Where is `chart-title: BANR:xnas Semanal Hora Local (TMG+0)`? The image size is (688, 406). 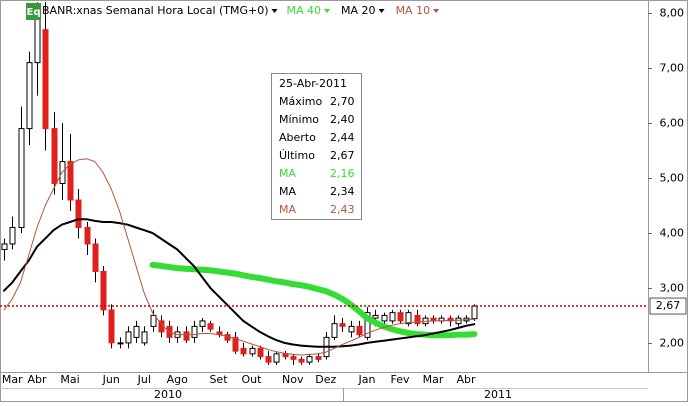
chart-title: BANR:xnas Semanal Hora Local (TMG+0) is located at coordinates (155, 10).